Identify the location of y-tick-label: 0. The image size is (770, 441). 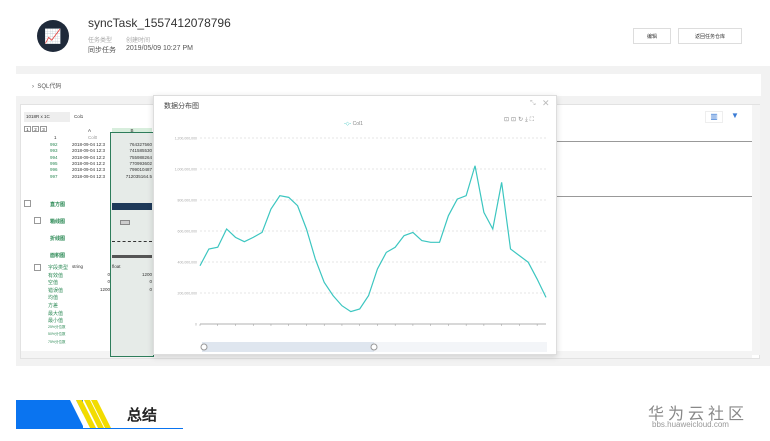
(196, 325).